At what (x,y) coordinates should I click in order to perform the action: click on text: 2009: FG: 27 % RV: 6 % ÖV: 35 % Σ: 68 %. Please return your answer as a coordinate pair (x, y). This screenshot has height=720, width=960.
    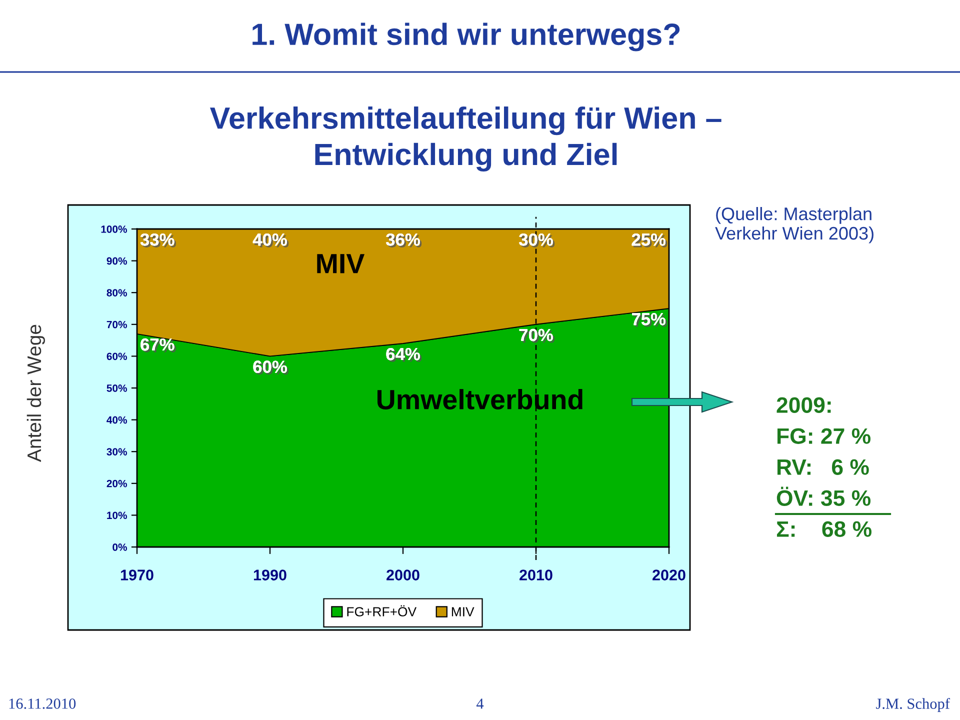
    Looking at the image, I should click on (824, 467).